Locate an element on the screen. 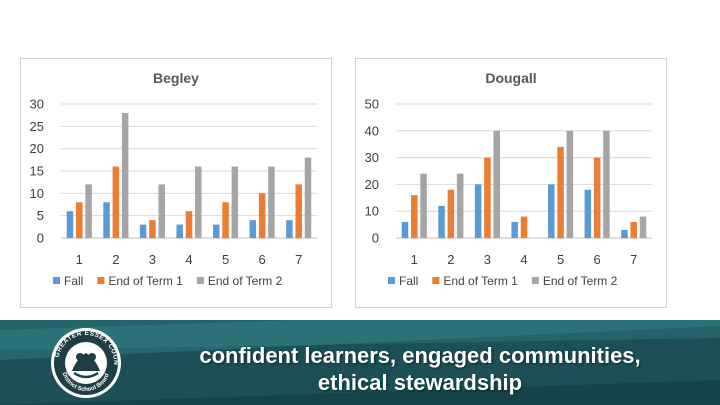 The height and width of the screenshot is (405, 720). dougall-y-tick-label: 50 is located at coordinates (372, 104).